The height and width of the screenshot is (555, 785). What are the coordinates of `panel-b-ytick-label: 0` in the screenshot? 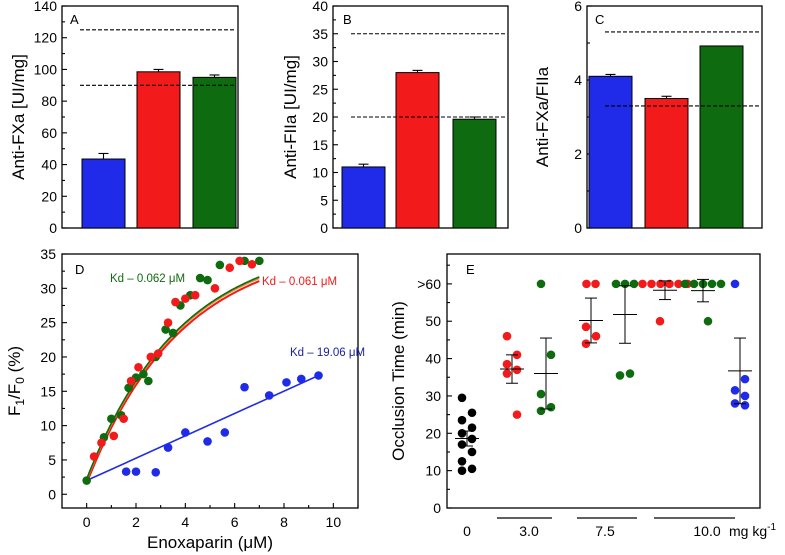 It's located at (324, 228).